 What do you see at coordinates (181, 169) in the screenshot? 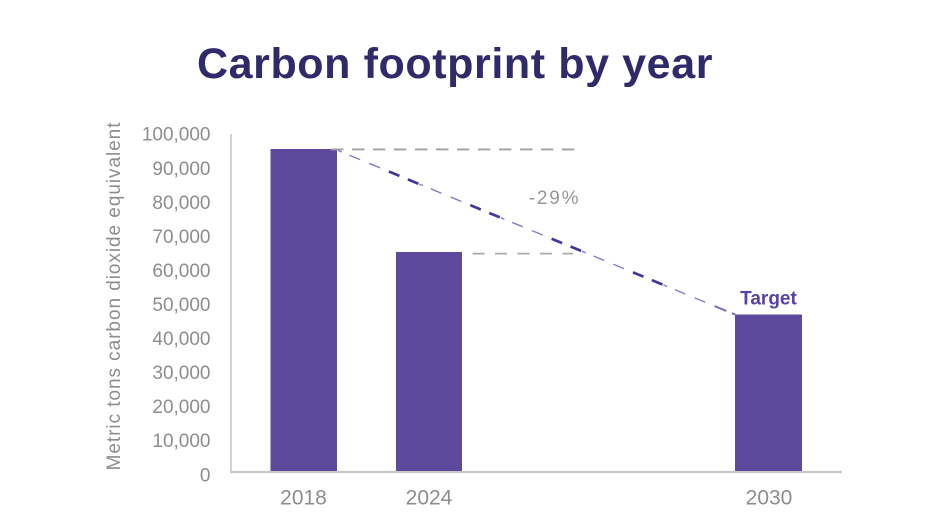
I see `svg-text: 90,000` at bounding box center [181, 169].